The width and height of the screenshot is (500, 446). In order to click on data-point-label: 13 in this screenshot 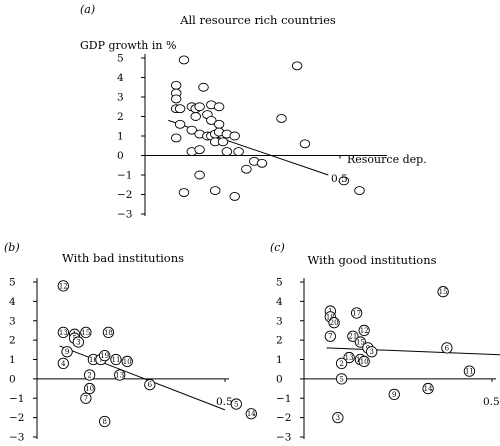, I will do `click(349, 358)`.